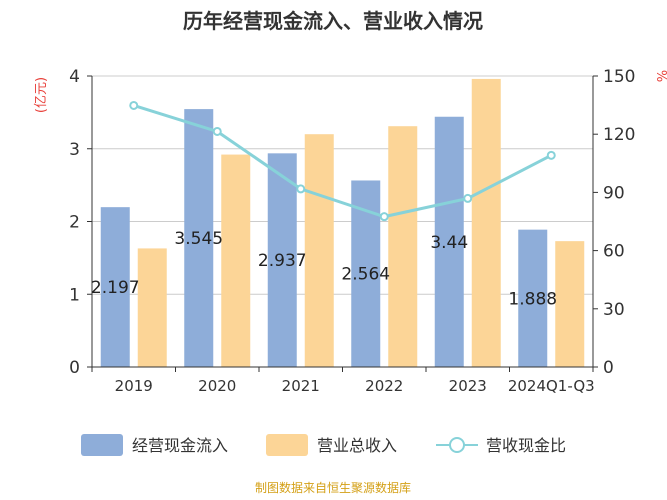 The image size is (667, 500). I want to click on data-label: 1.888, so click(532, 299).